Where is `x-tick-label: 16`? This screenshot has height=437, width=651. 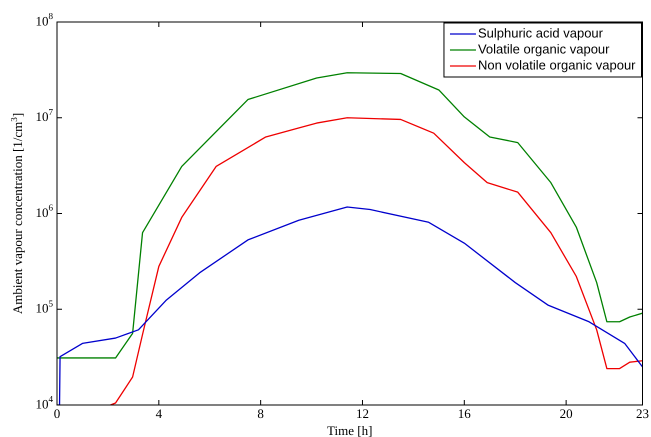 x-tick-label: 16 is located at coordinates (465, 414).